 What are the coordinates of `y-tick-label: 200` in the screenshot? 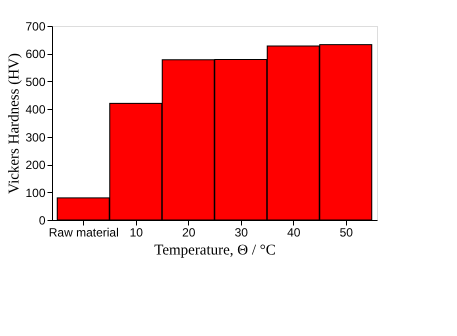 It's located at (35, 165).